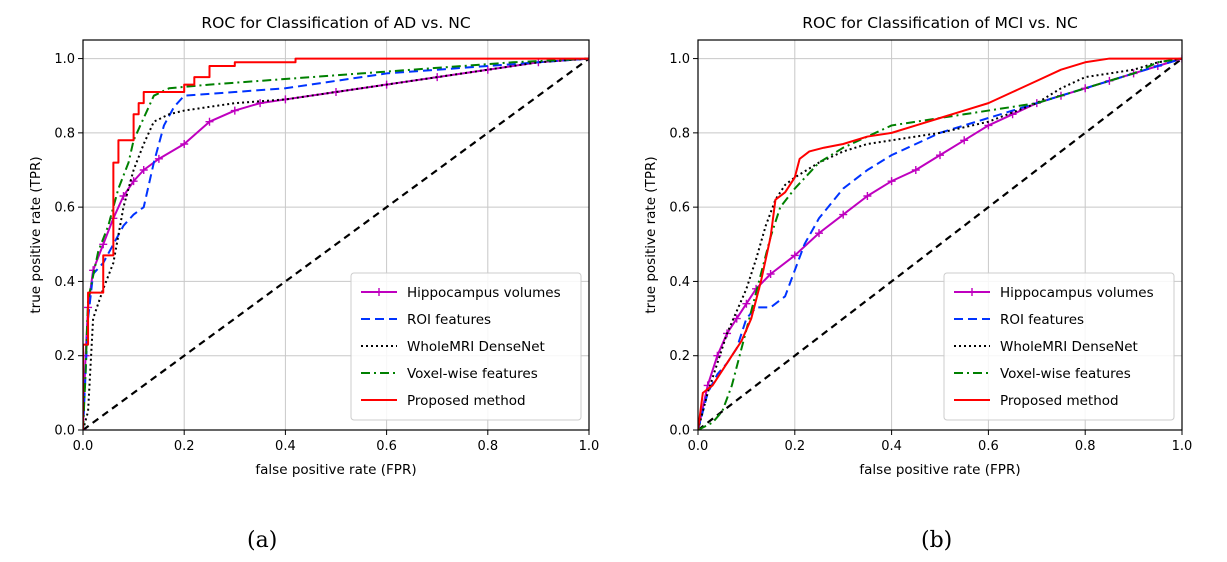 The height and width of the screenshot is (562, 1227). I want to click on chart-title: ROC for Classification of AD vs. NC, so click(335, 23).